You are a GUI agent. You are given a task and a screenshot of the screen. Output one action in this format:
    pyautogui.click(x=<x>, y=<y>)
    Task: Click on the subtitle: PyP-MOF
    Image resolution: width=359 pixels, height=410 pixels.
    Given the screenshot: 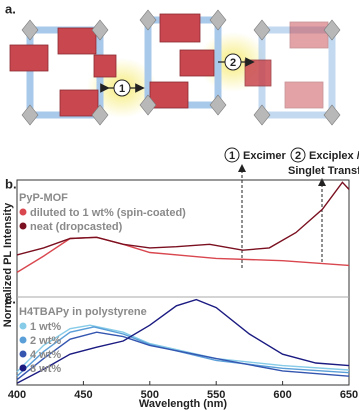 What is the action you would take?
    pyautogui.click(x=43, y=198)
    